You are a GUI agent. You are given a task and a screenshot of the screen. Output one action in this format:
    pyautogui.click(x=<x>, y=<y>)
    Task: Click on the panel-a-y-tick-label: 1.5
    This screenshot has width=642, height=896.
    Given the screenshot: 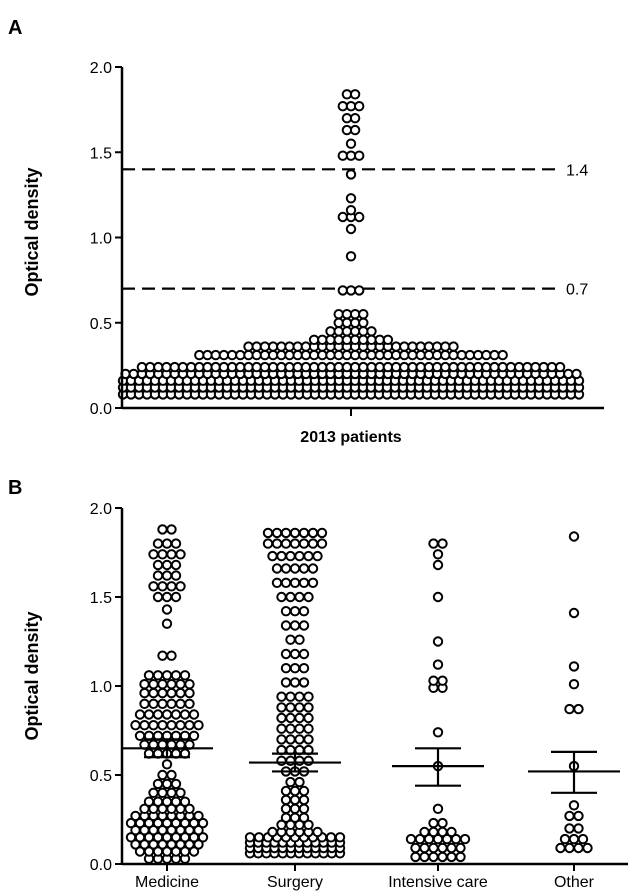 What is the action you would take?
    pyautogui.click(x=101, y=153)
    